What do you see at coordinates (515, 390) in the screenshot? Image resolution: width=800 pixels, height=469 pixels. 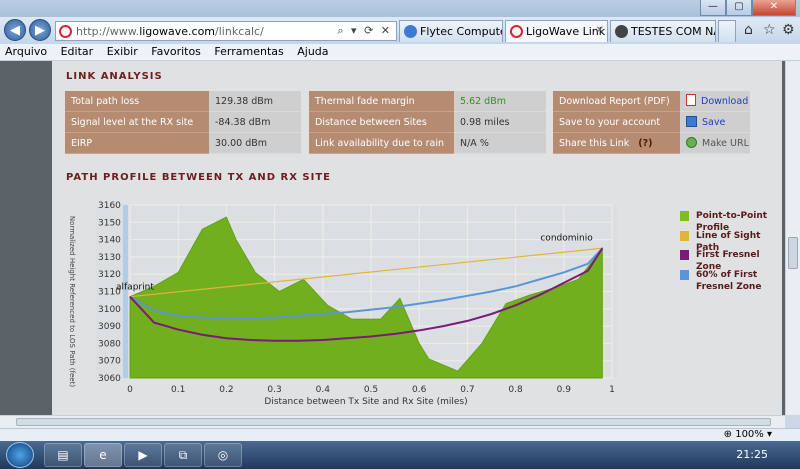 I see `x-tick-label: 0.8` at bounding box center [515, 390].